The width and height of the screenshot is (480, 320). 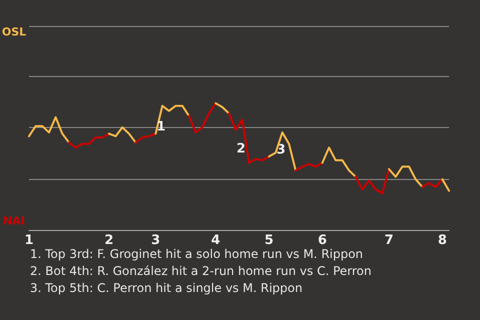 What do you see at coordinates (155, 240) in the screenshot?
I see `x-tick-label: 3` at bounding box center [155, 240].